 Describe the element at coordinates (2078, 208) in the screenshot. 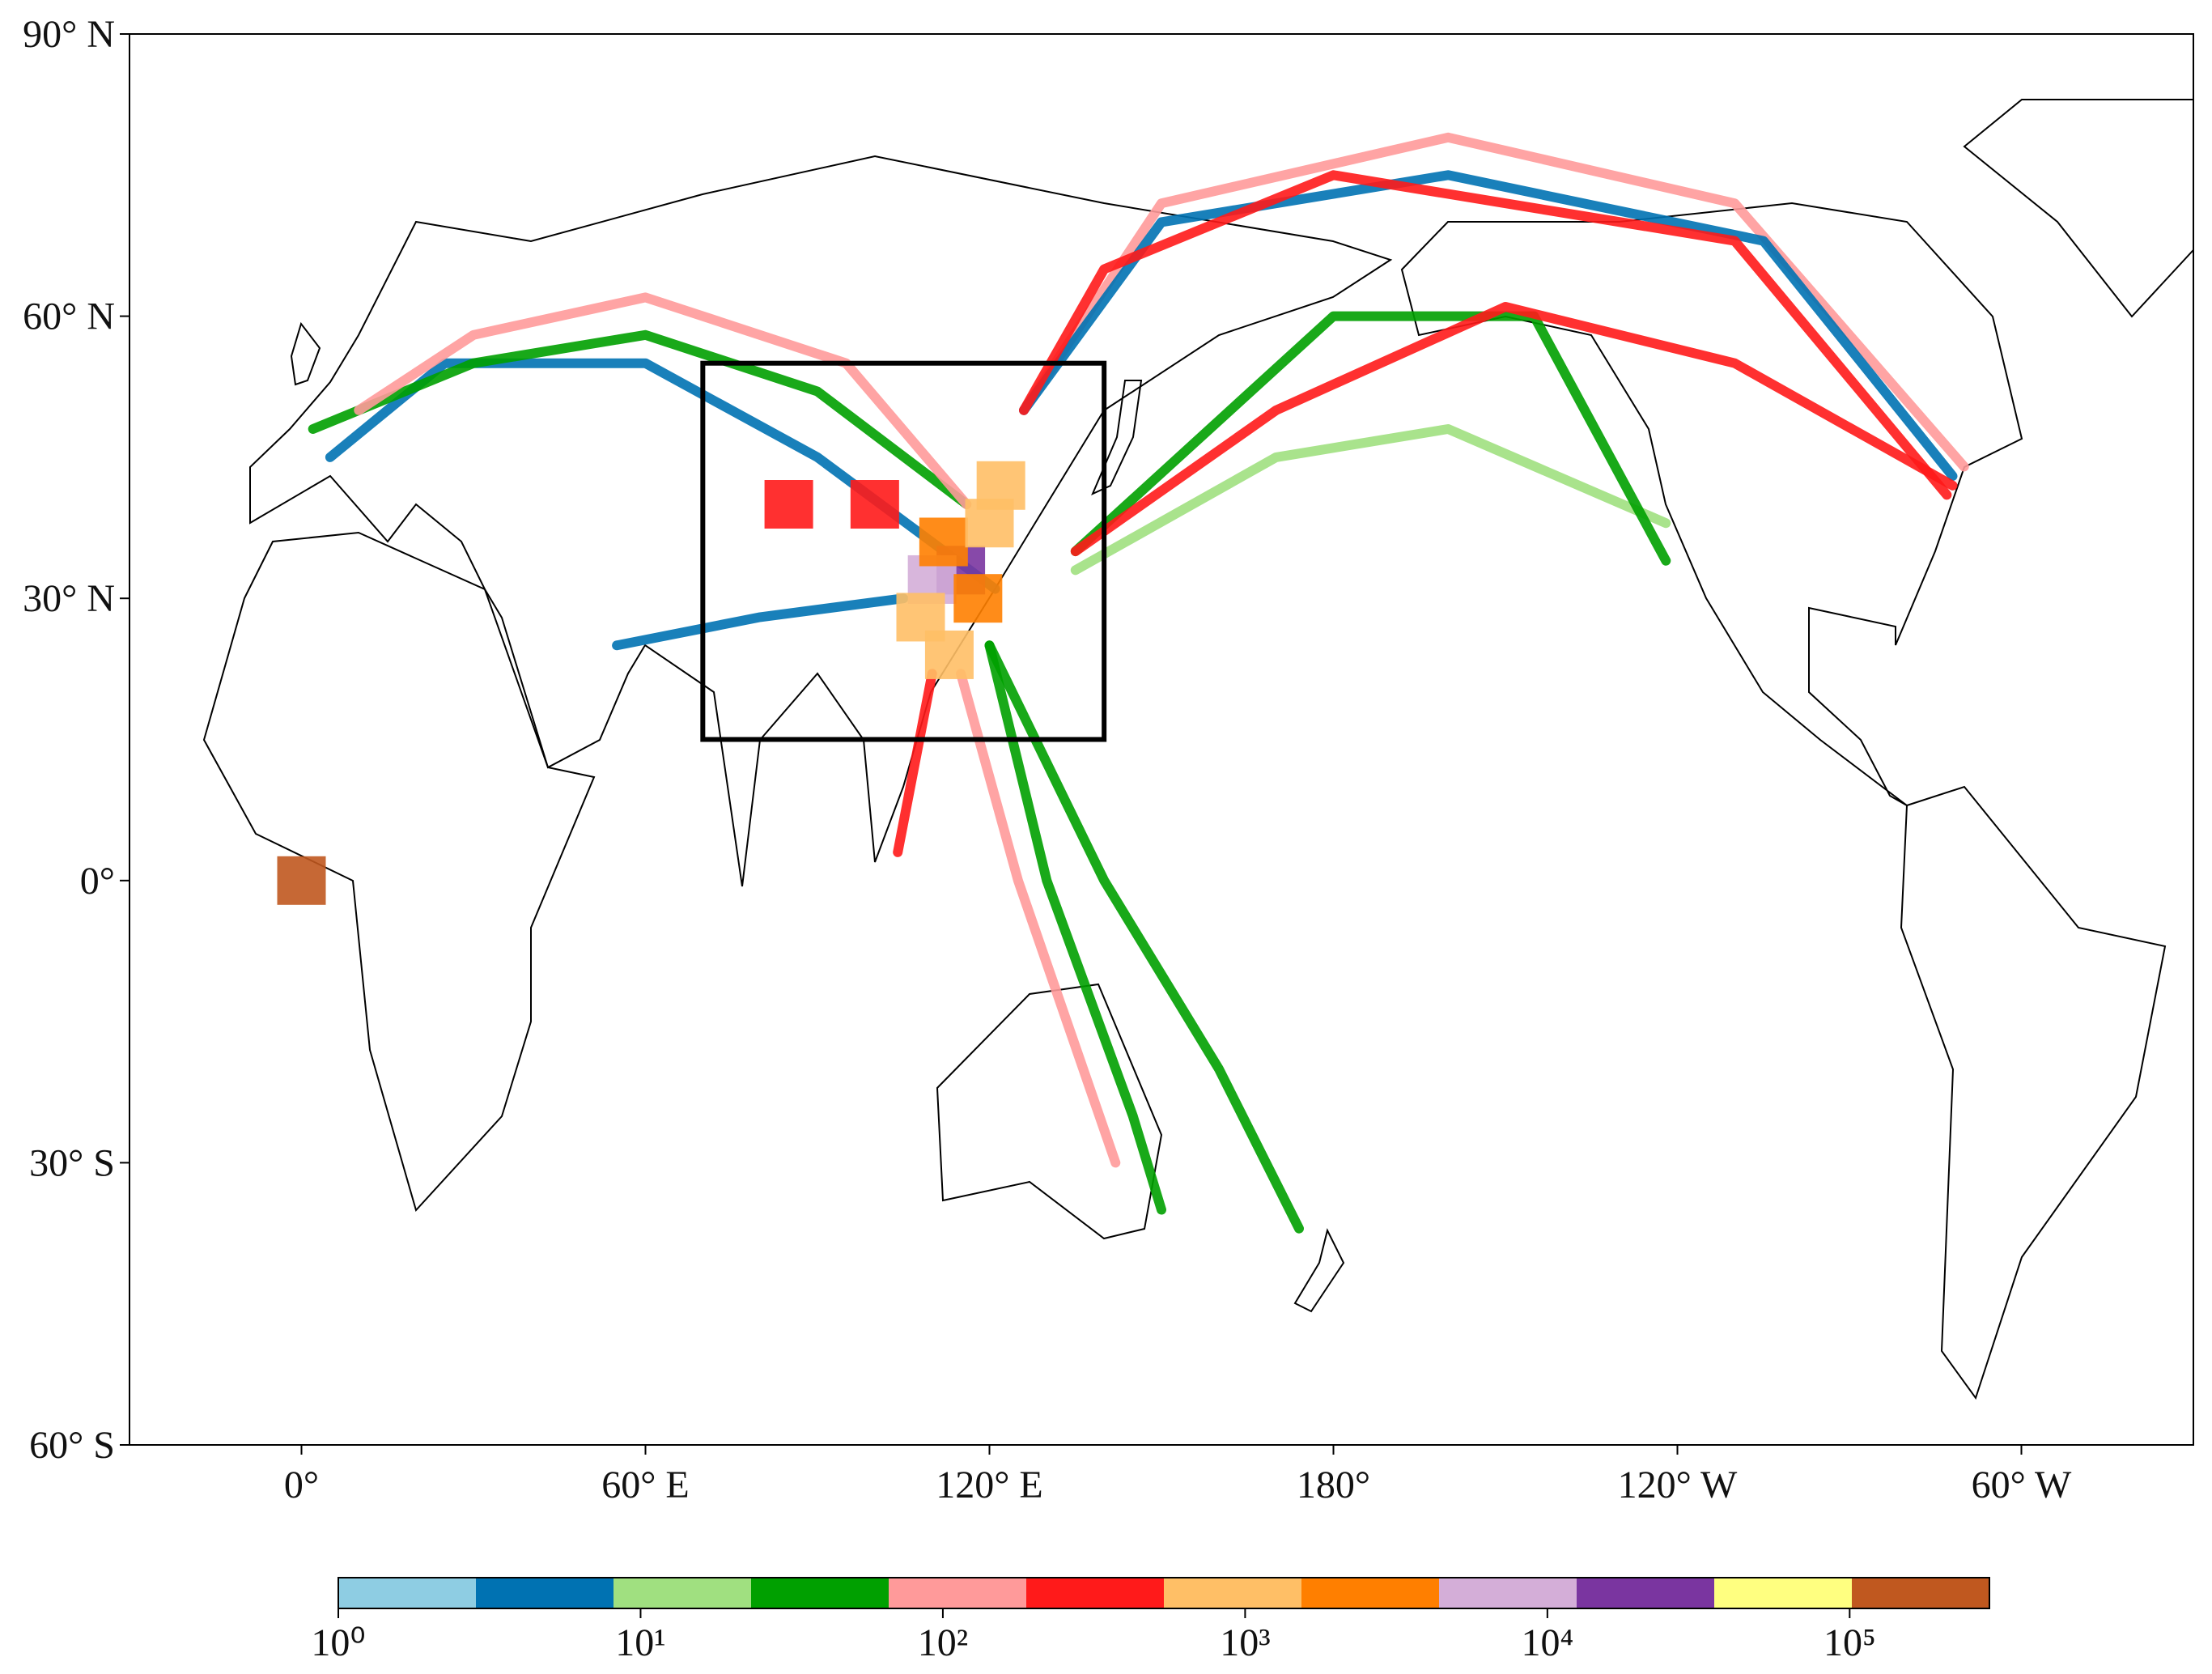

I see `greenland` at that location.